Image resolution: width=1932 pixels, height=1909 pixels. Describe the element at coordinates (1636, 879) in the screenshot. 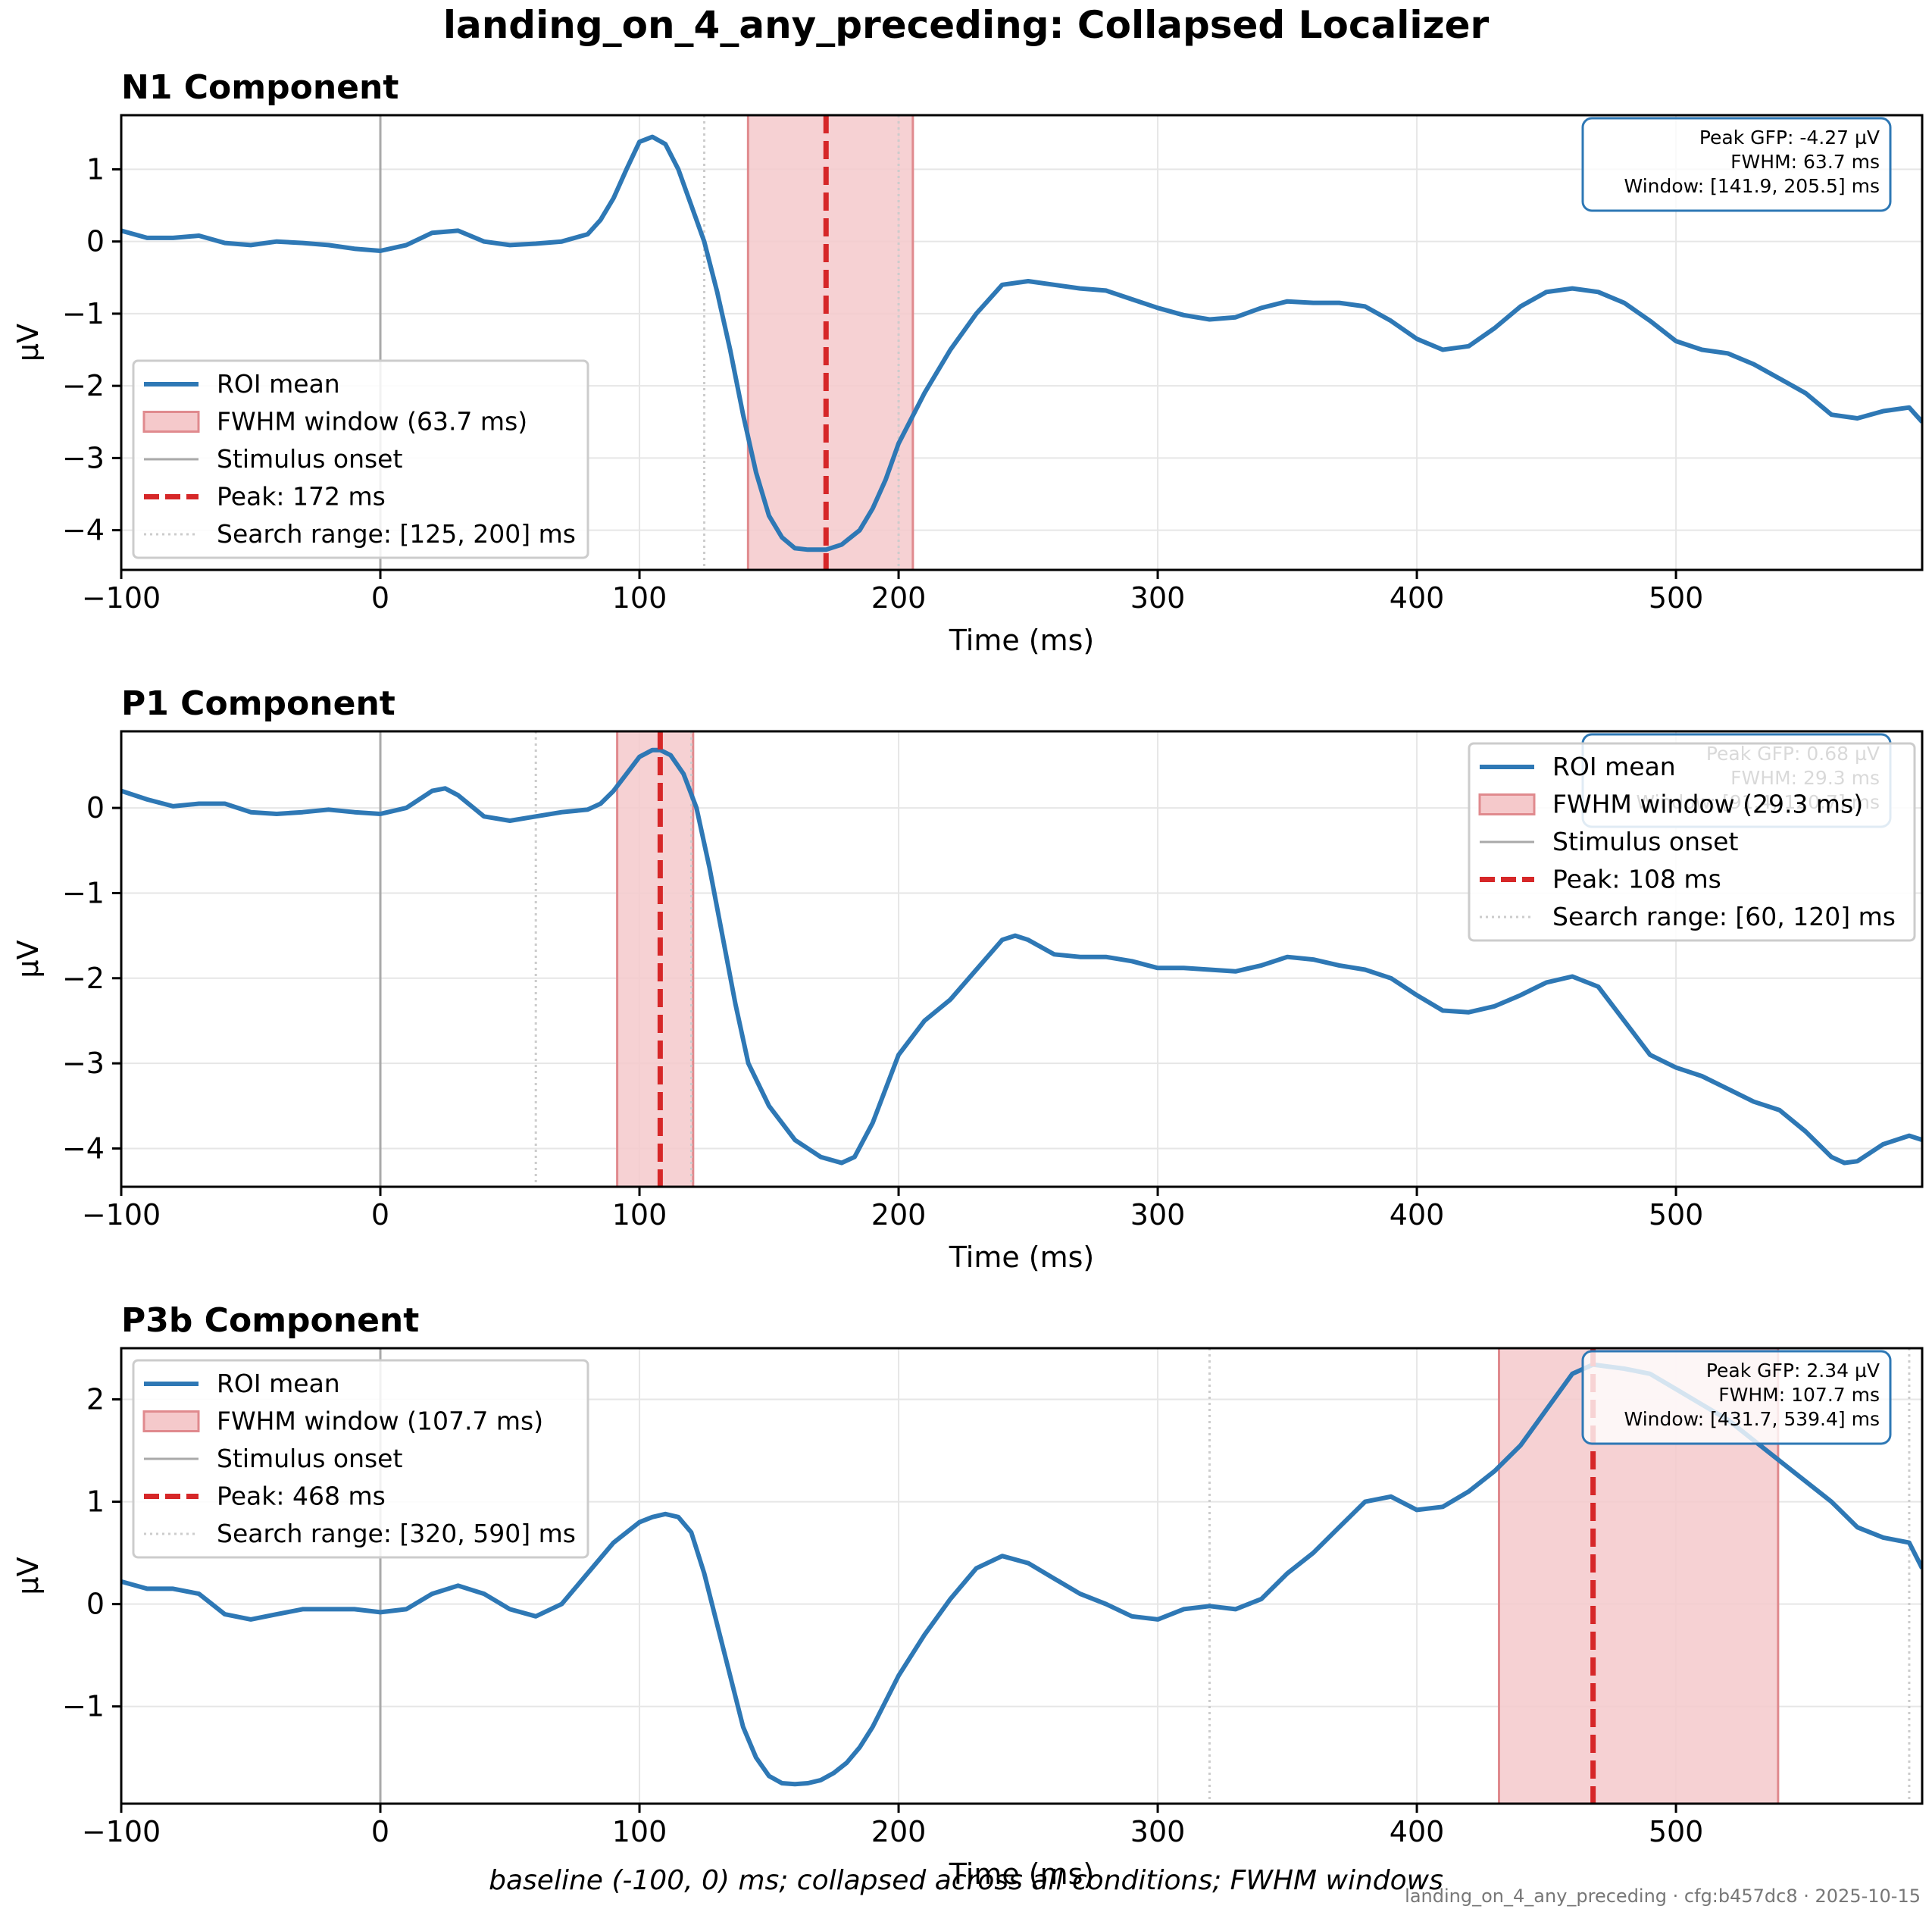

I see `panel-2-legend-label: Peak: 108 ms` at that location.